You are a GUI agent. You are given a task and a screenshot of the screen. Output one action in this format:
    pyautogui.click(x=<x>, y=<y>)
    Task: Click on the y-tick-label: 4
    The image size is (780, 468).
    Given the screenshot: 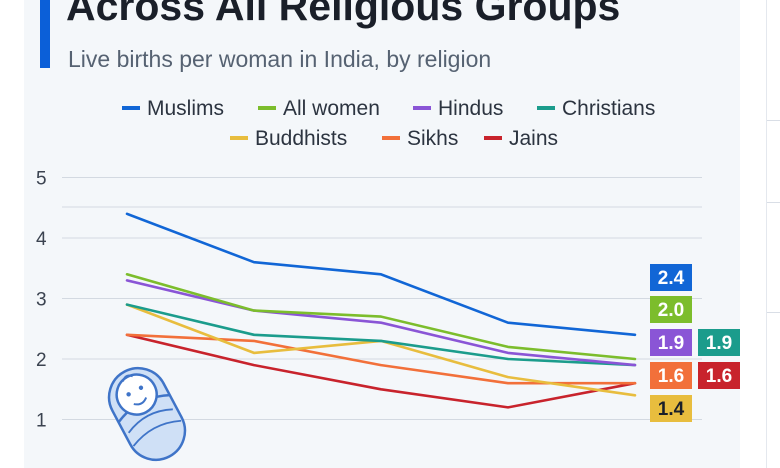 What is the action you would take?
    pyautogui.click(x=41, y=239)
    